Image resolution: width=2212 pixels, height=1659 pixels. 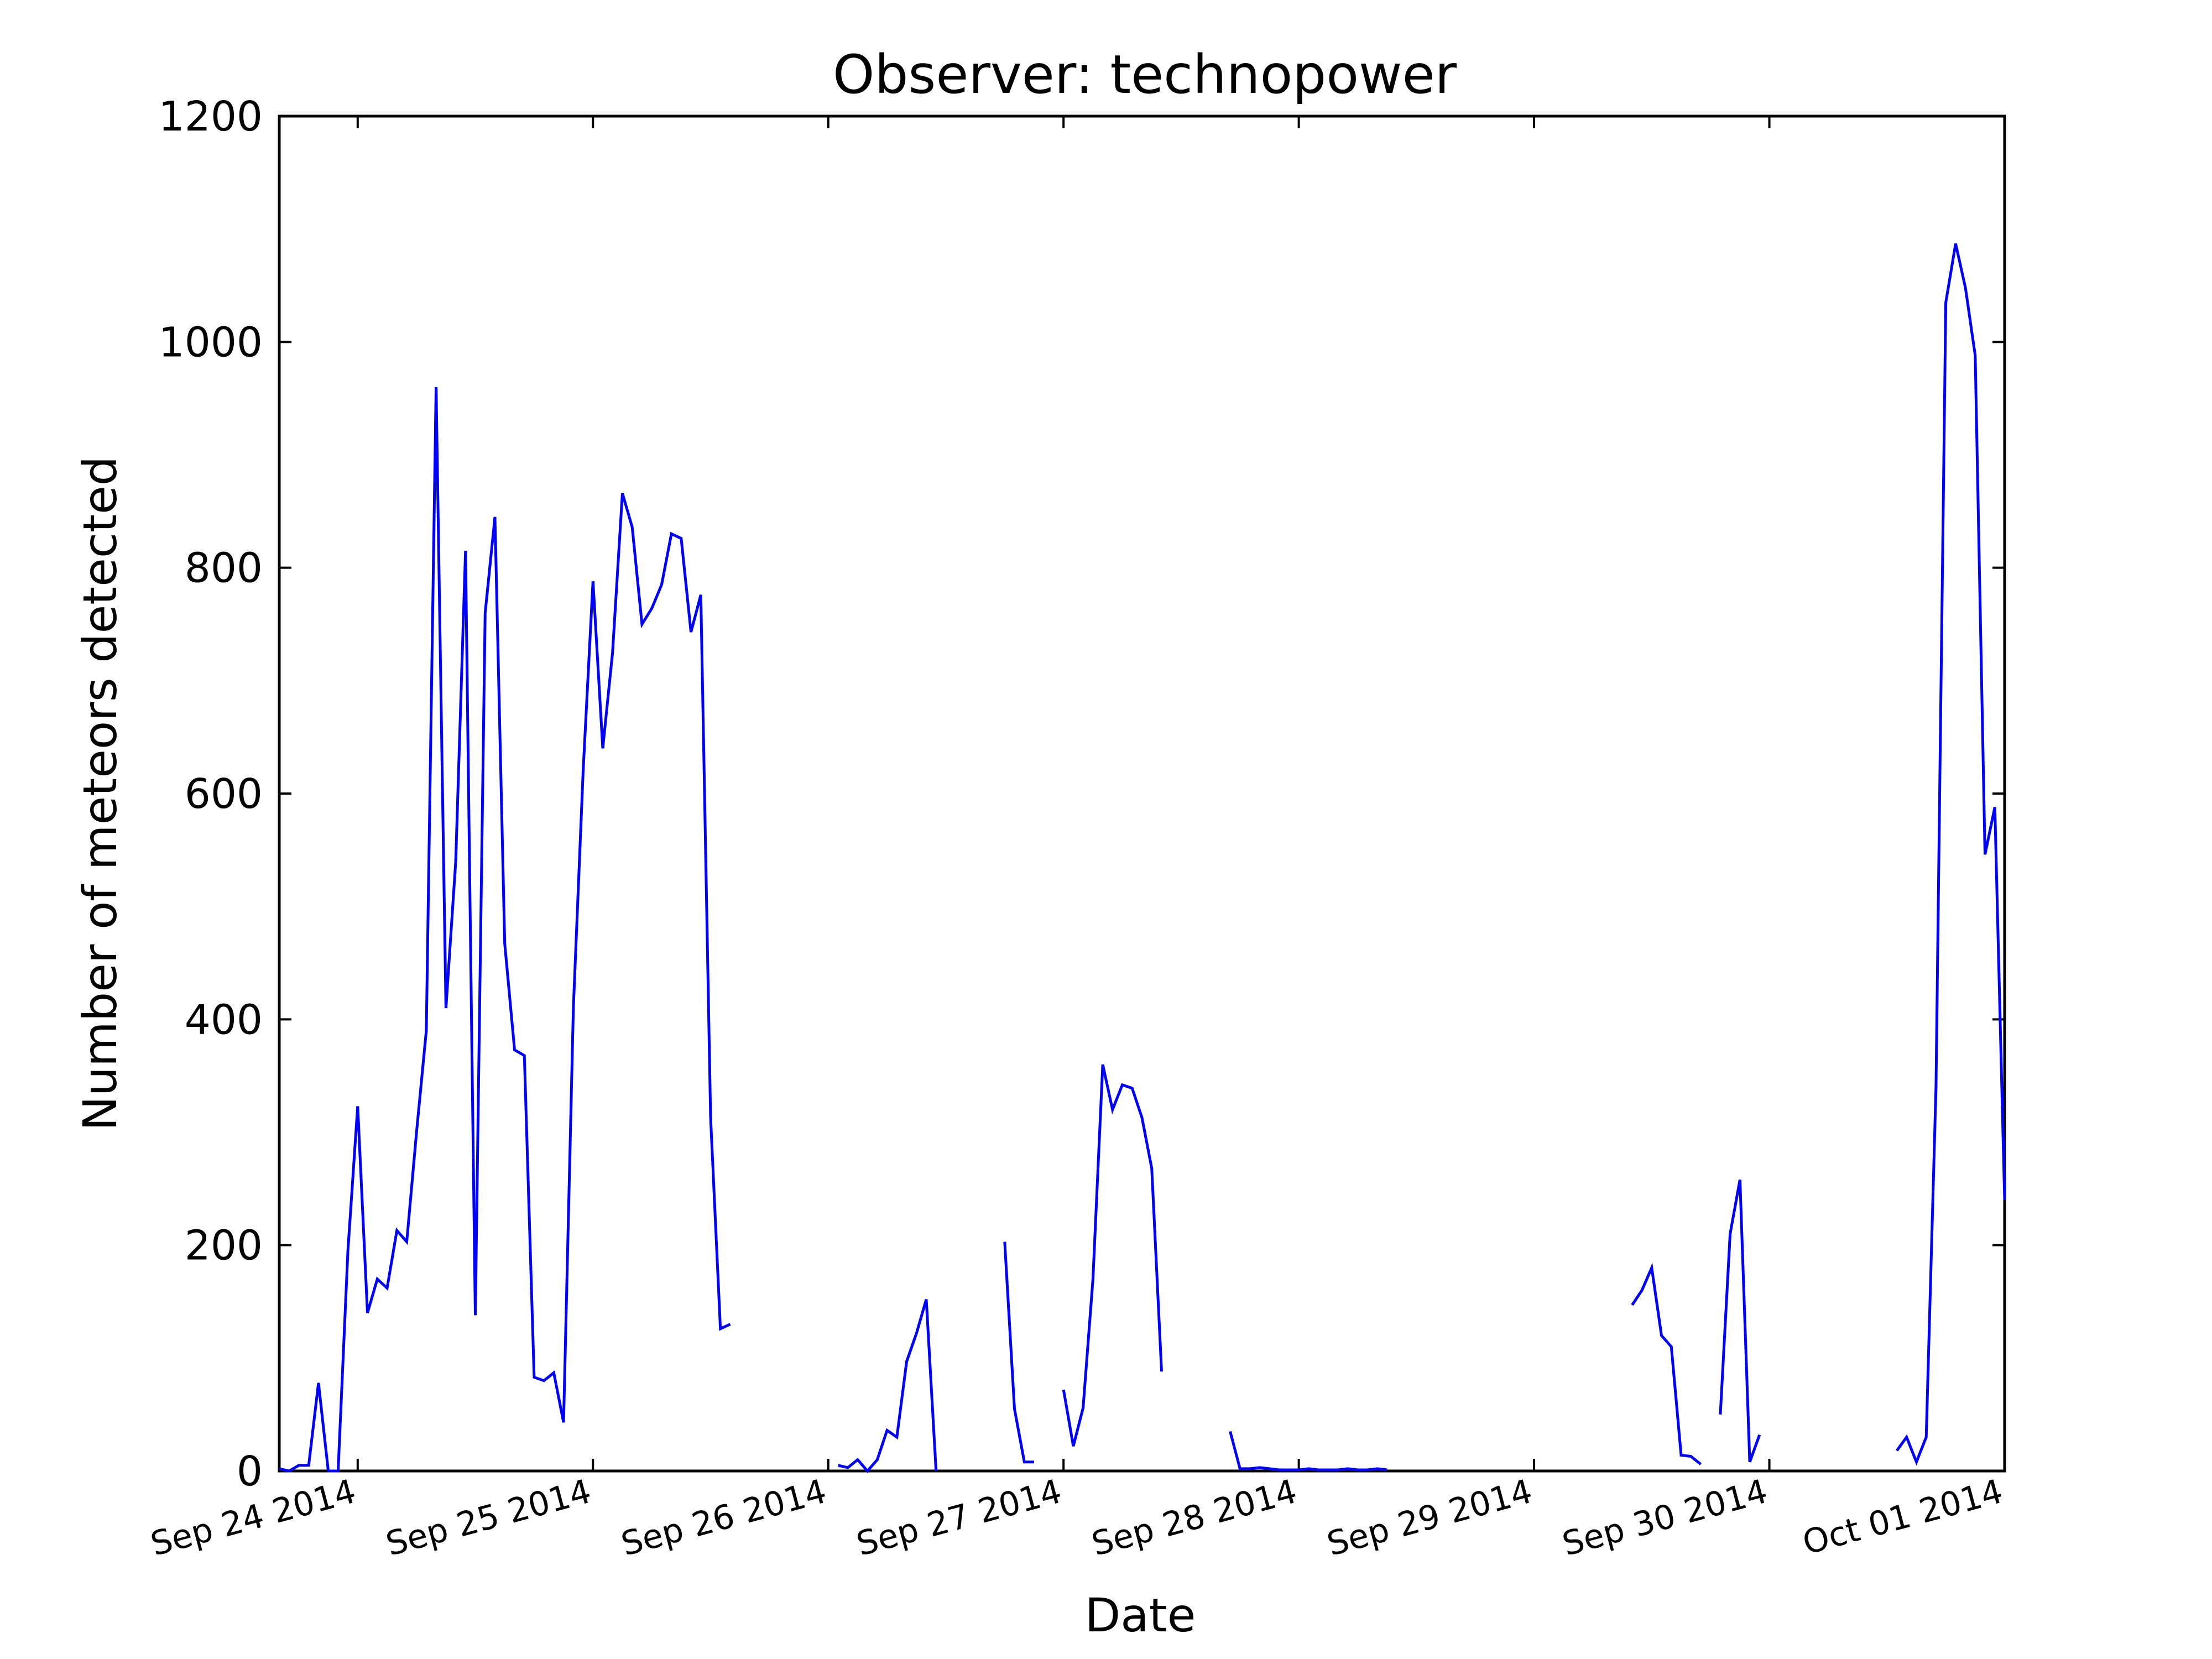 I want to click on y-tick-label: 1200, so click(x=211, y=117).